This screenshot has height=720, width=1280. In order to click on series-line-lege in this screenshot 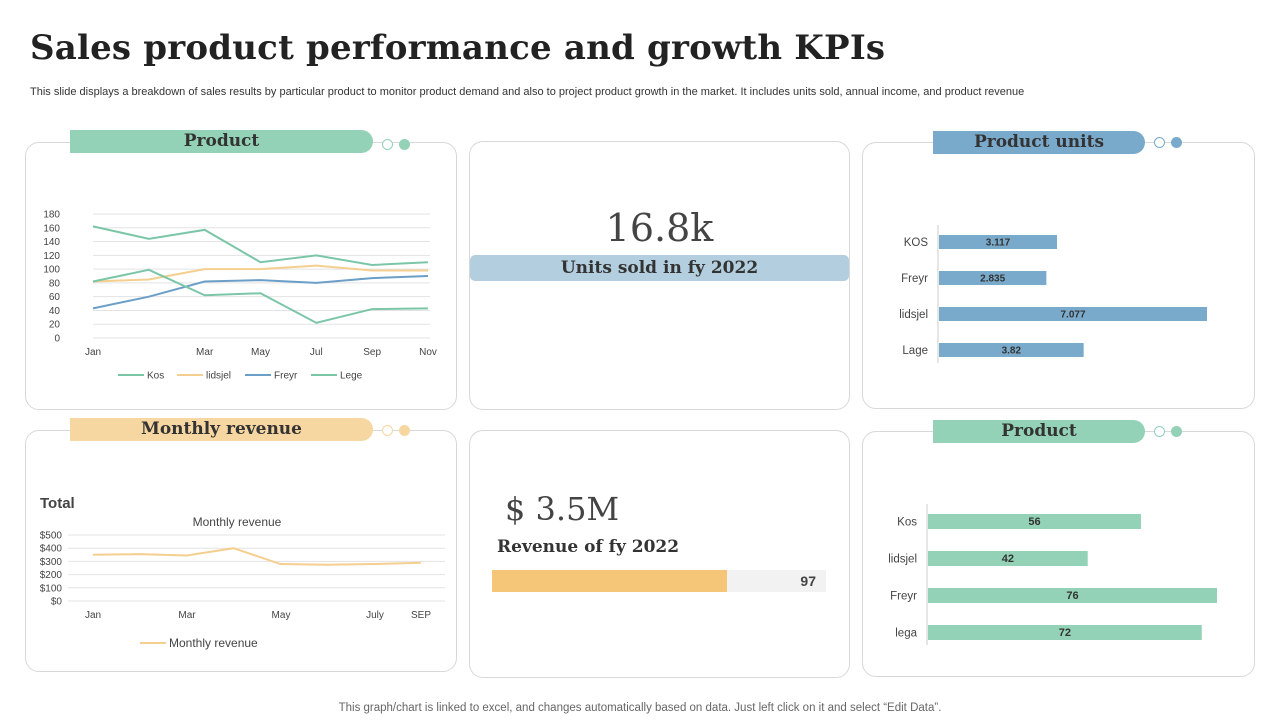, I will do `click(260, 296)`.